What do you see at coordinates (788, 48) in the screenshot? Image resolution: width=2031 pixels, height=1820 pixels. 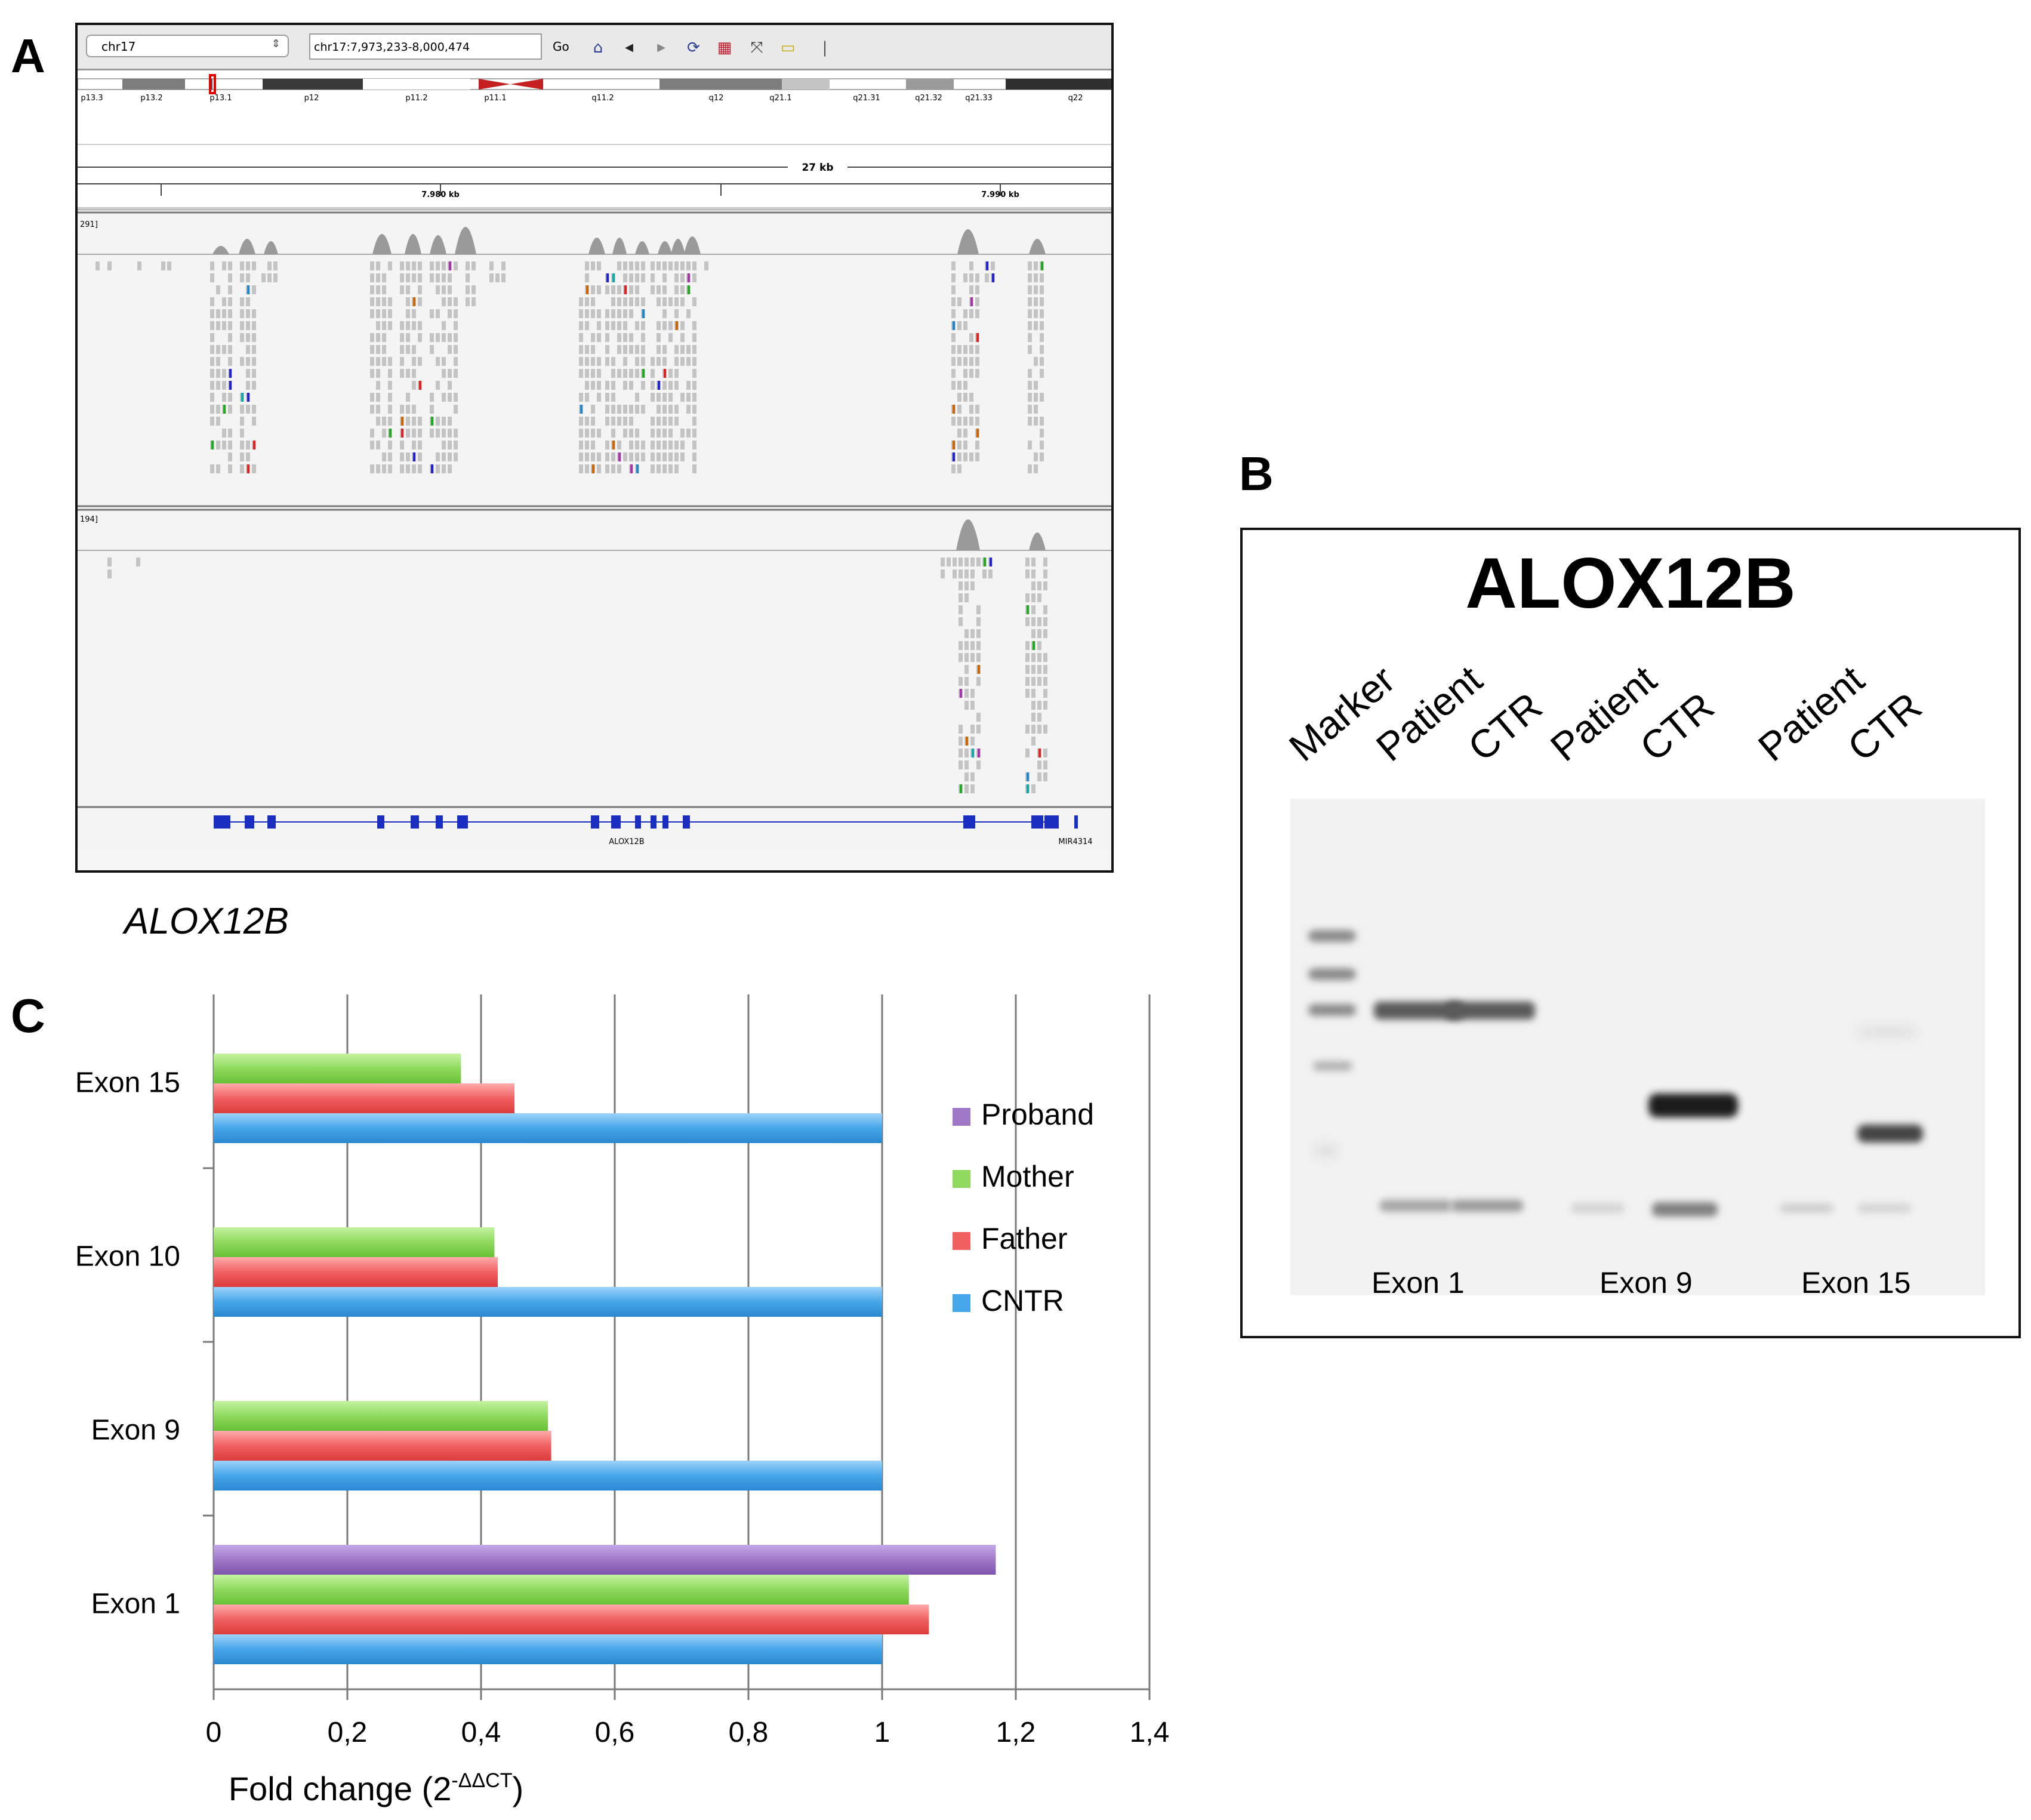 I see `popup-icon: ▭` at bounding box center [788, 48].